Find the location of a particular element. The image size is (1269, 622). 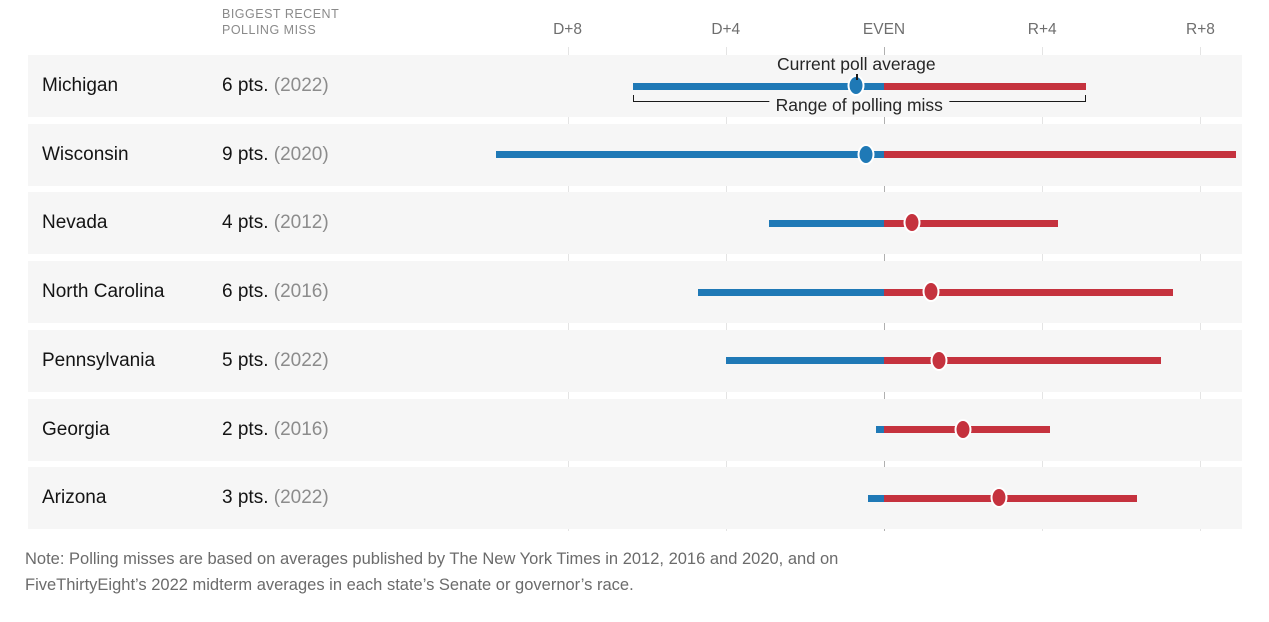

miss-points: 4 pts. is located at coordinates (248, 223).